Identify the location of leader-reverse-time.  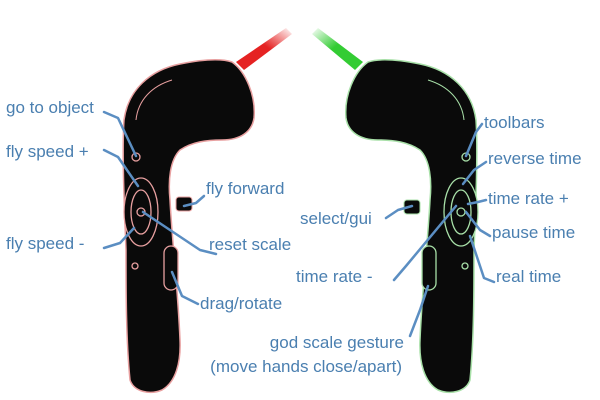
(474, 173).